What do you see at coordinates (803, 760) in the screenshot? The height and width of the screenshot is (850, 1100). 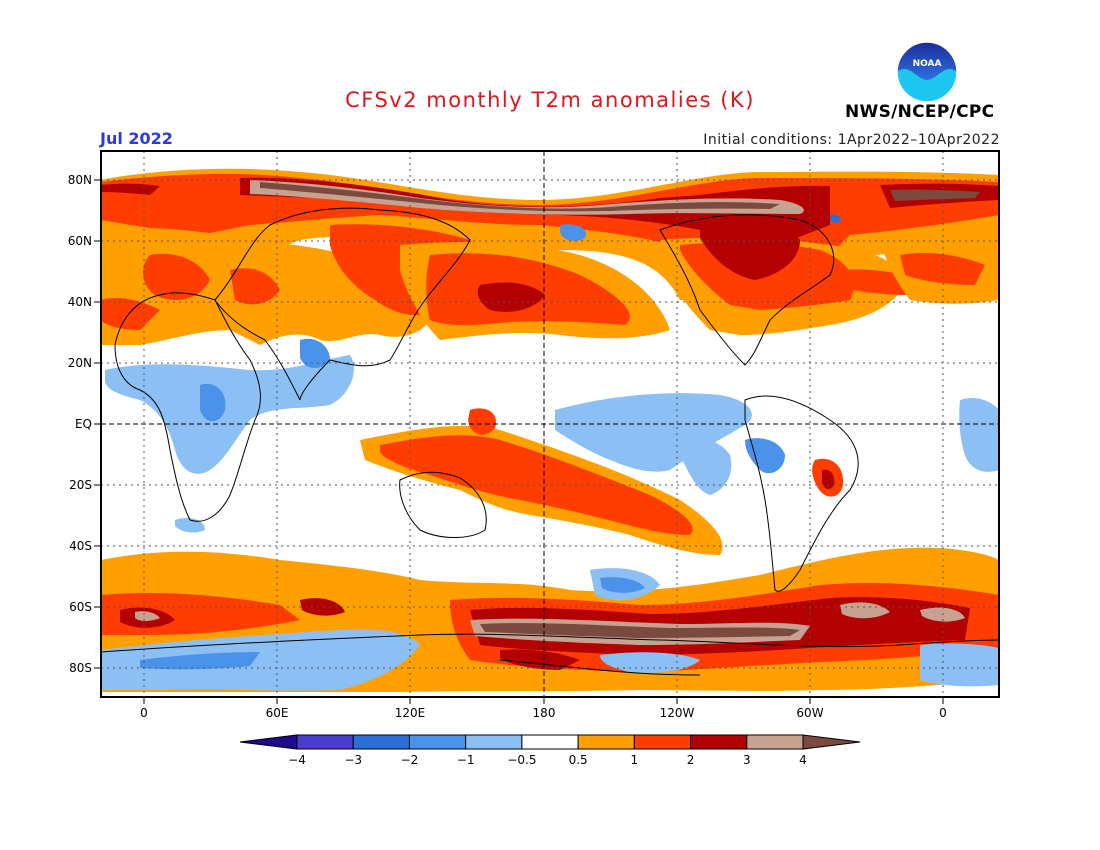 I see `colorbar-label: 4` at bounding box center [803, 760].